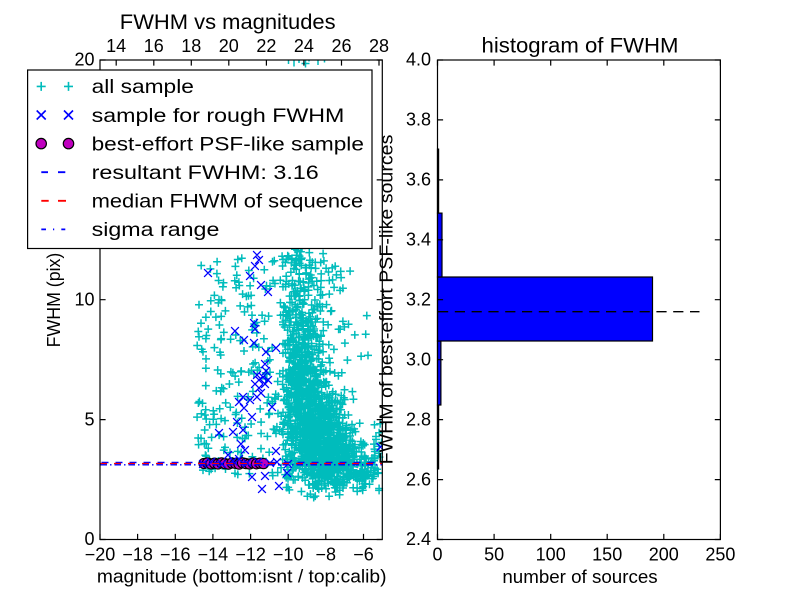  What do you see at coordinates (341, 46) in the screenshot?
I see `svg-text: 26` at bounding box center [341, 46].